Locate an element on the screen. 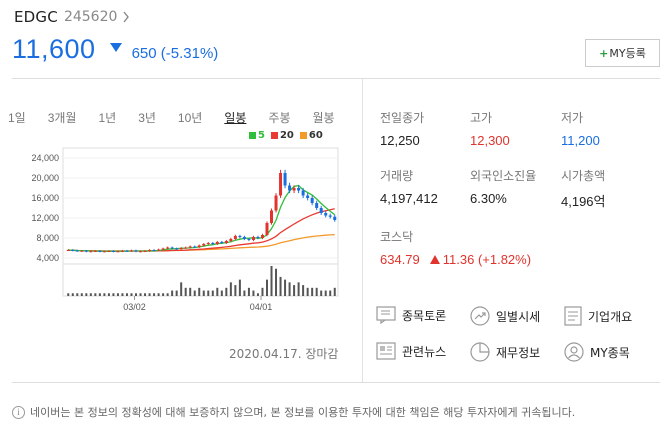 This screenshot has height=431, width=672. y-tick-label: 16,000 is located at coordinates (45, 198).